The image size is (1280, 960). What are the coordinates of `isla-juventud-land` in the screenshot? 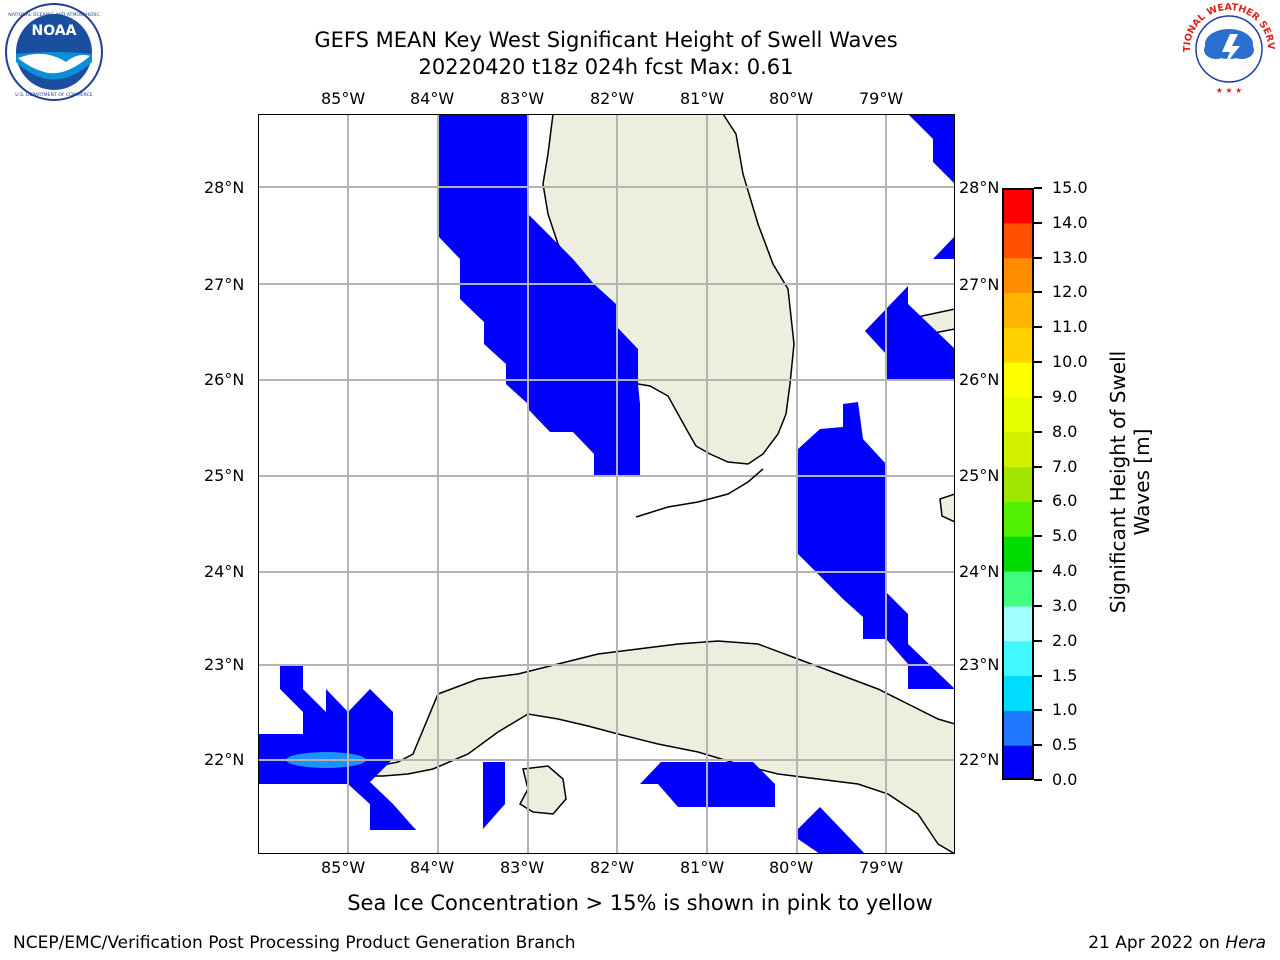 It's located at (543, 790).